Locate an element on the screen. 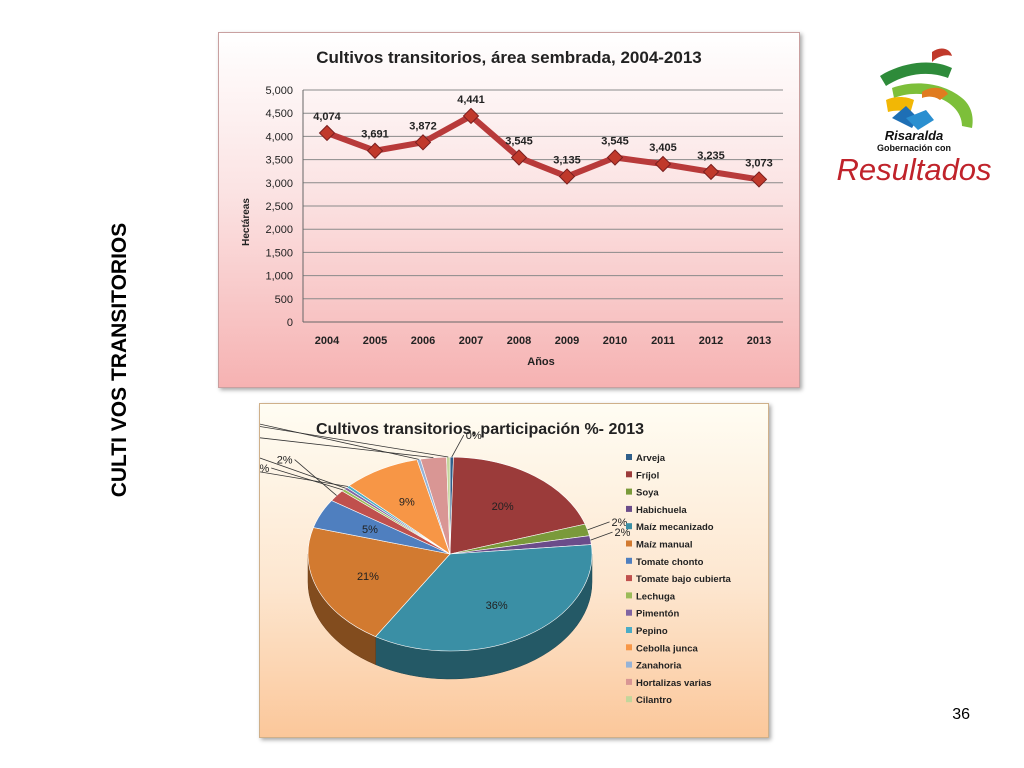  data-label: 4,074 is located at coordinates (327, 117).